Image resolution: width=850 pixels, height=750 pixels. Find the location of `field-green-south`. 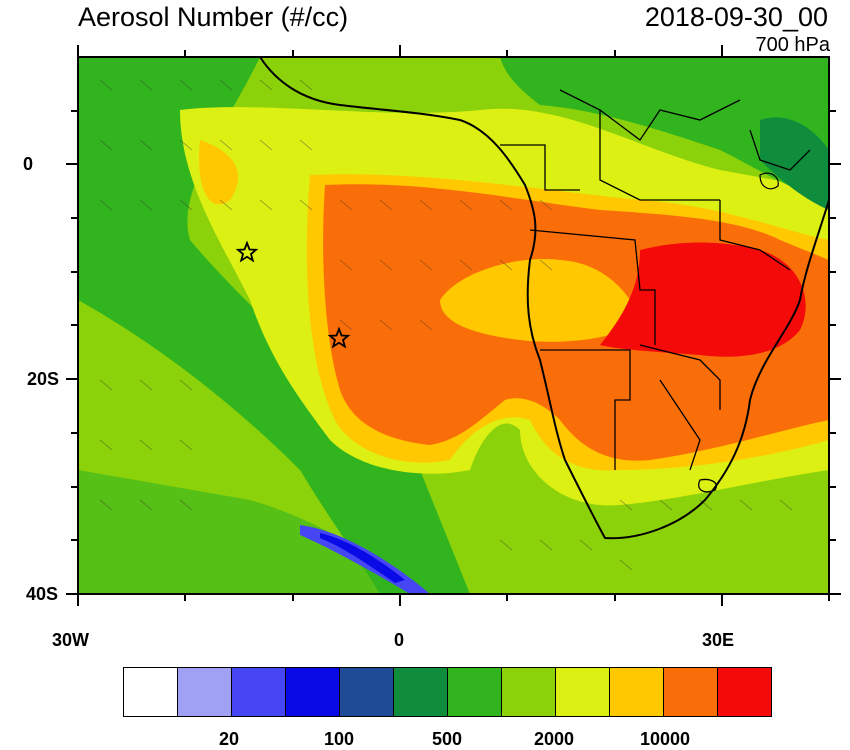

field-green-south is located at coordinates (249, 532).